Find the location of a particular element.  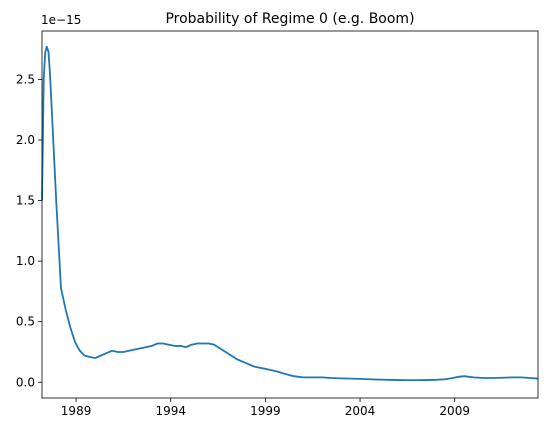

x-tick-label: 1994 is located at coordinates (170, 411).